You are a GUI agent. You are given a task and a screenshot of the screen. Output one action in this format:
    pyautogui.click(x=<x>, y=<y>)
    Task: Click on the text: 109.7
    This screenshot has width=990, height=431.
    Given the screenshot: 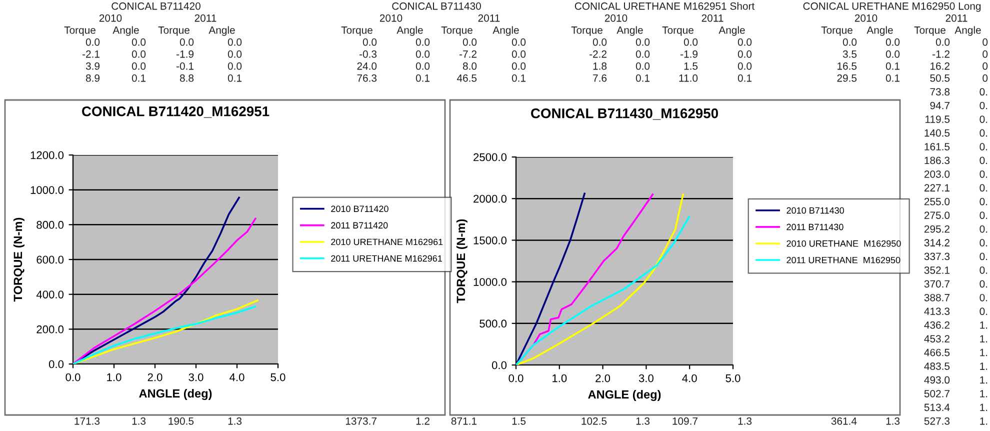 What is the action you would take?
    pyautogui.click(x=685, y=421)
    